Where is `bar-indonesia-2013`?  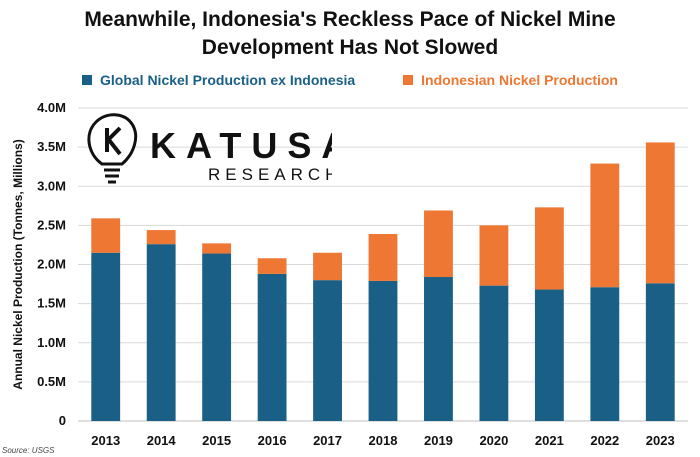 bar-indonesia-2013 is located at coordinates (106, 235).